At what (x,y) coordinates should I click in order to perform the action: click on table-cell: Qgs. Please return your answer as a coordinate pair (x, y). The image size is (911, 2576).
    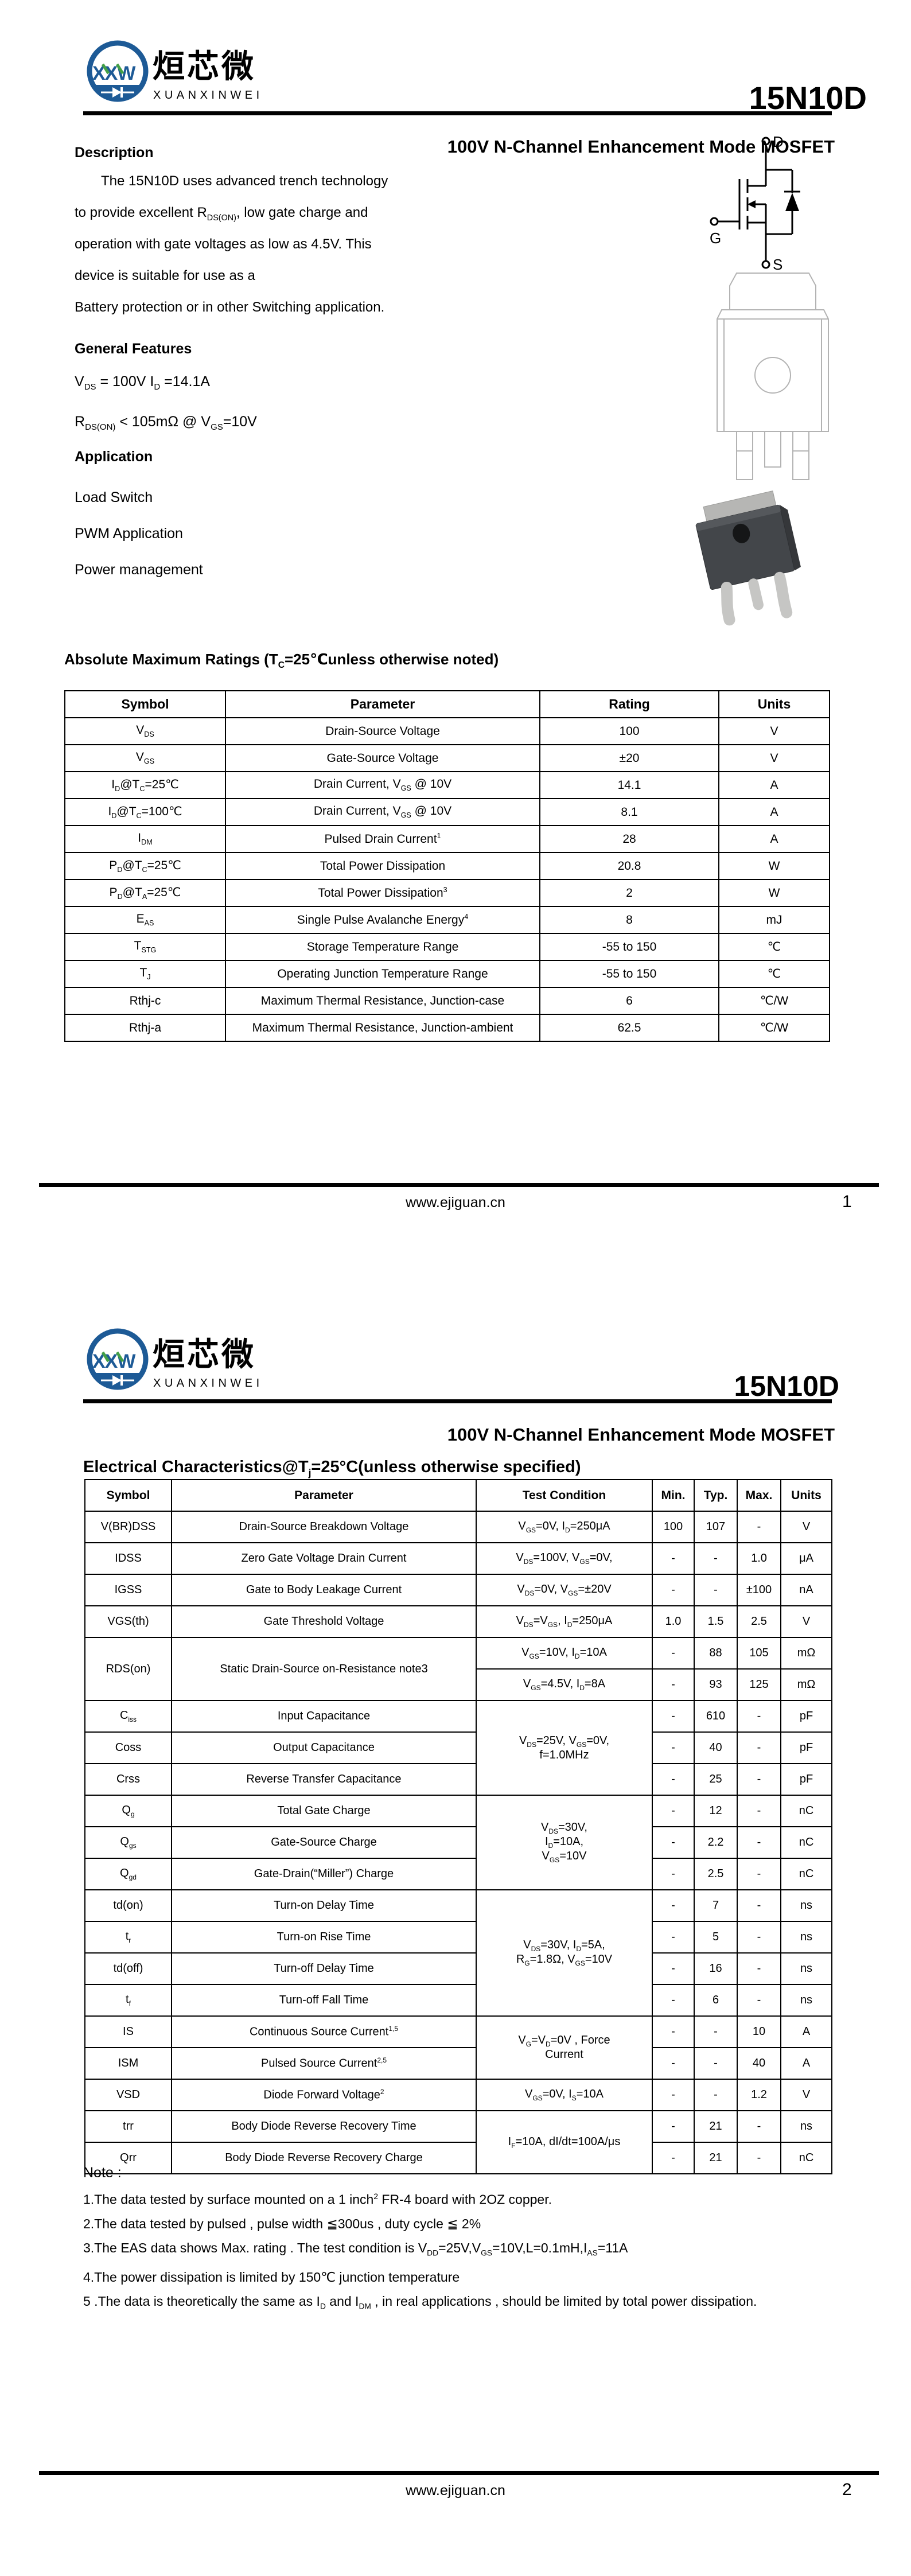
    Looking at the image, I should click on (128, 1843).